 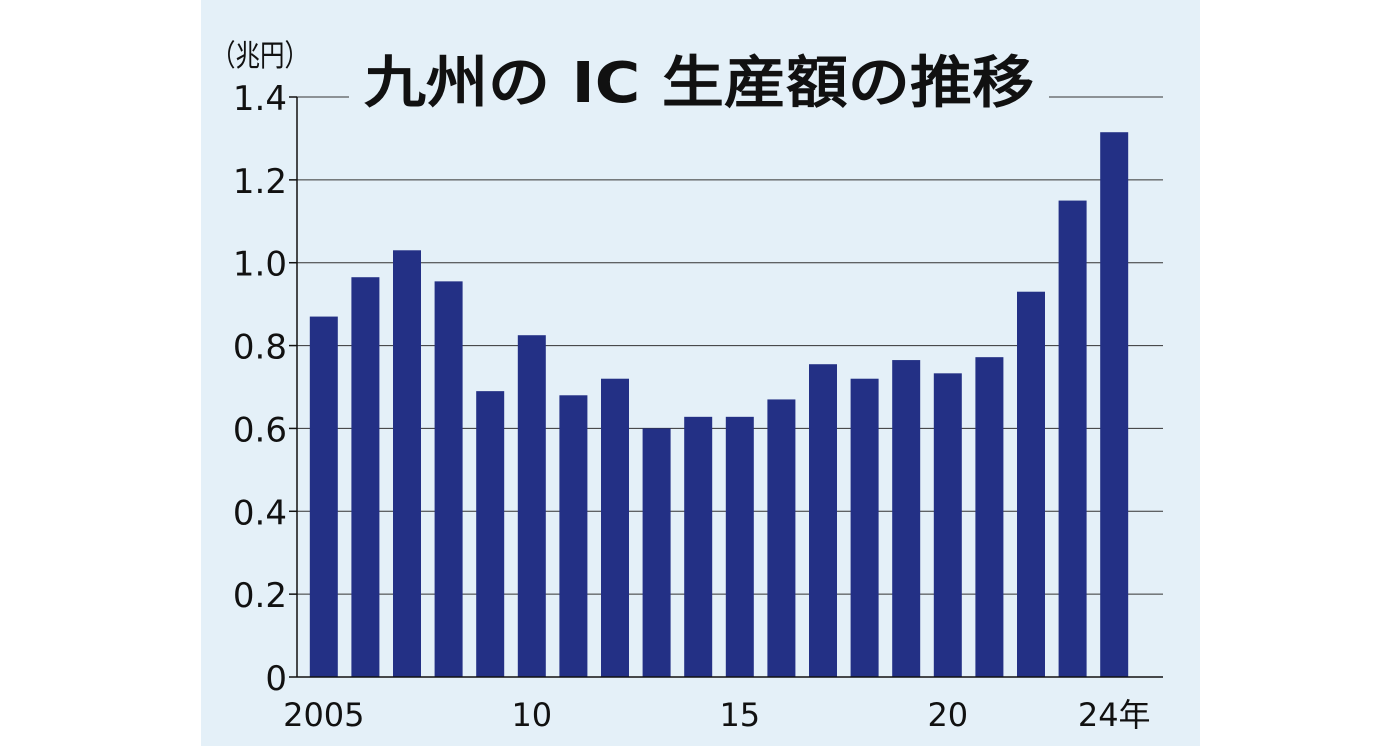 What do you see at coordinates (260, 182) in the screenshot?
I see `y-tick-label: 1.2` at bounding box center [260, 182].